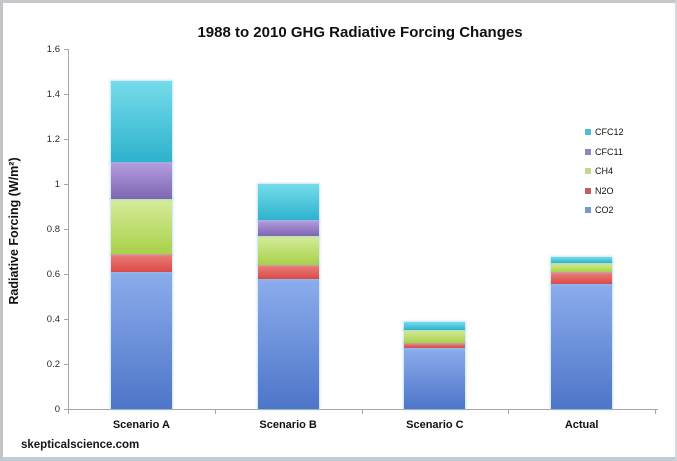 The image size is (677, 461). I want to click on bar-segment-scenario-a-cfc12, so click(141, 121).